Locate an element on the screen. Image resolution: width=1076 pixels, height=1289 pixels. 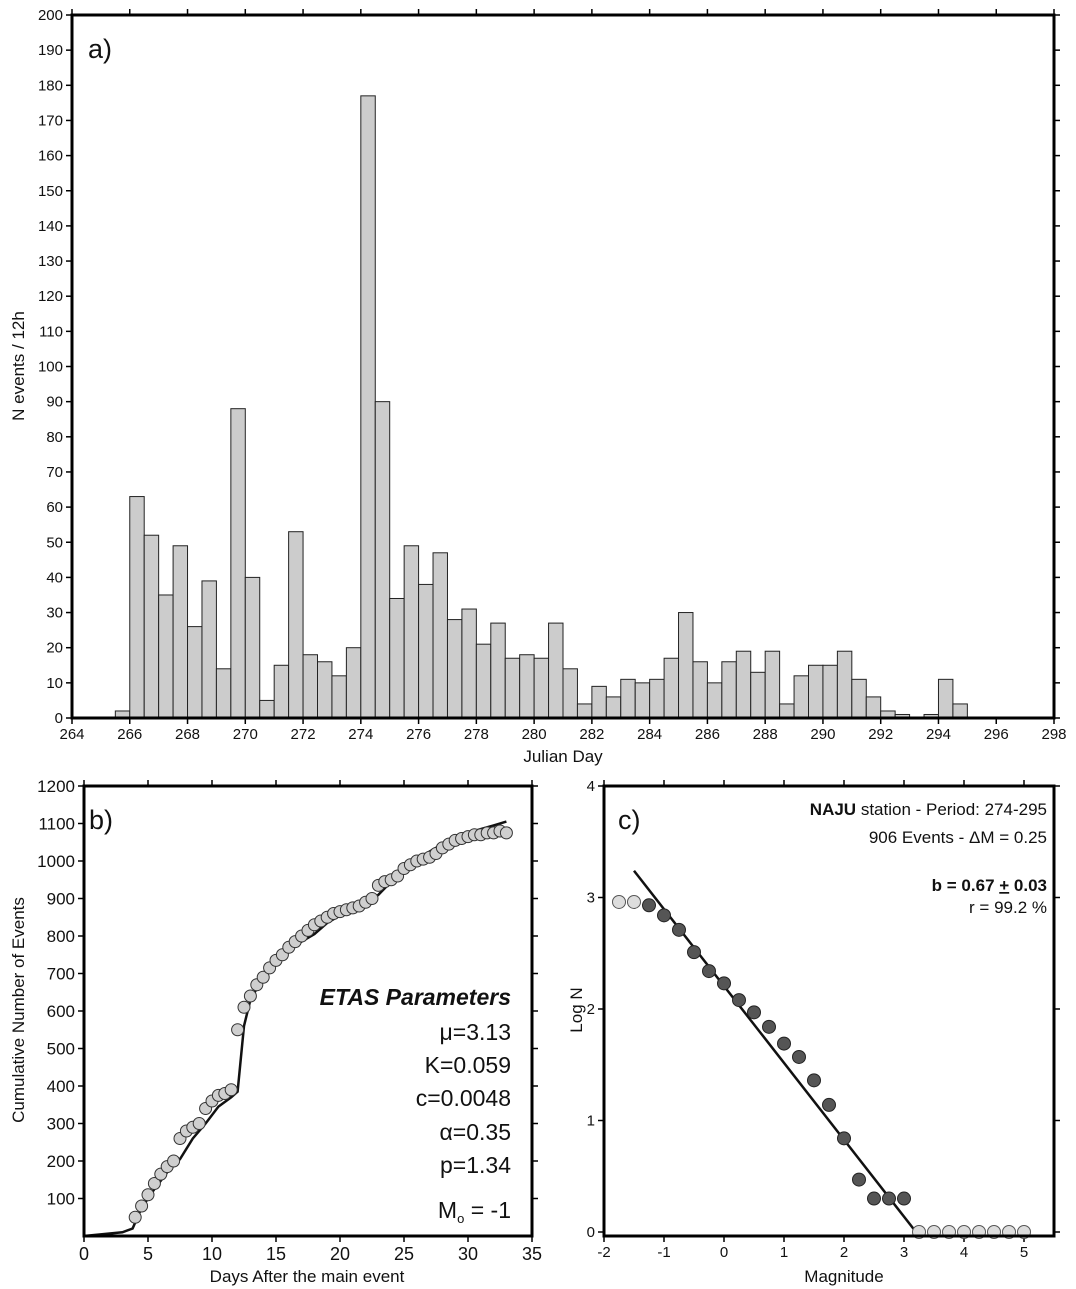
x-tick-label: 284 is located at coordinates (649, 734).